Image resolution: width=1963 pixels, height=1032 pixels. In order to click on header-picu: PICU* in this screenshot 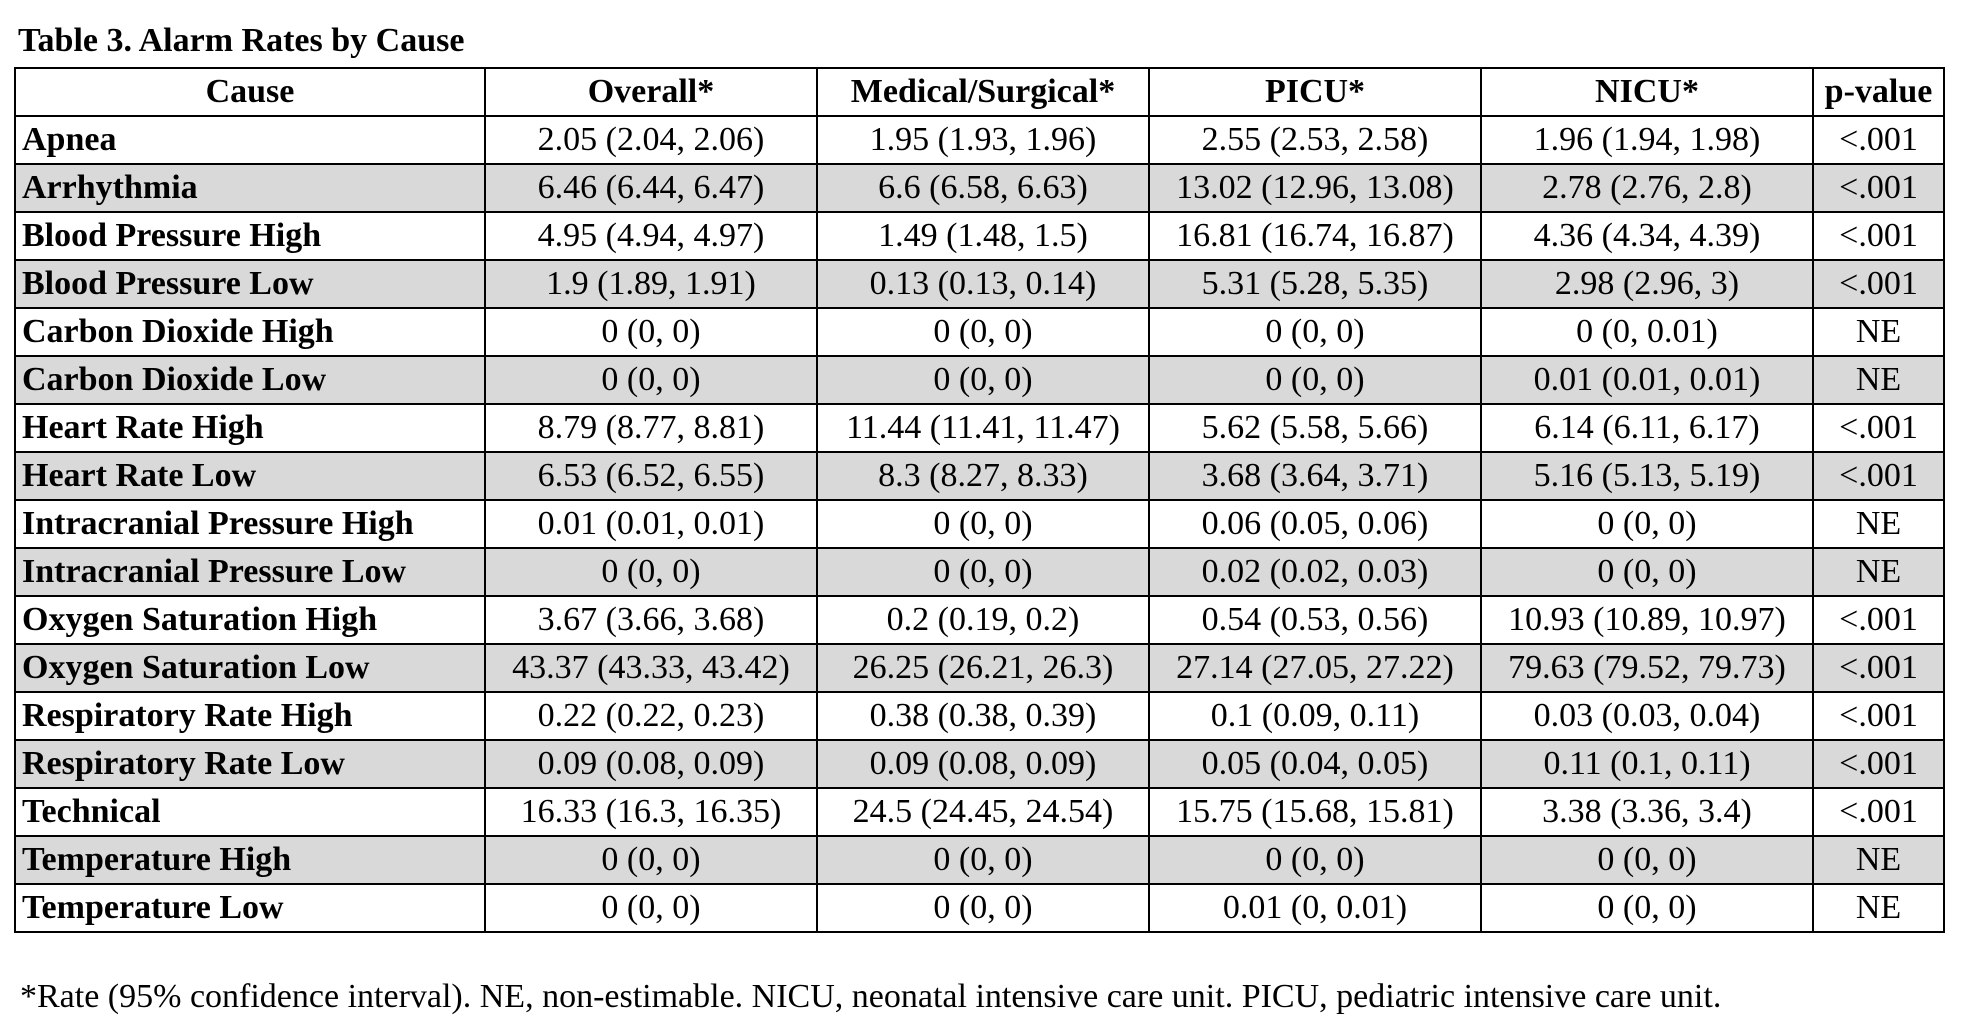, I will do `click(1315, 92)`.